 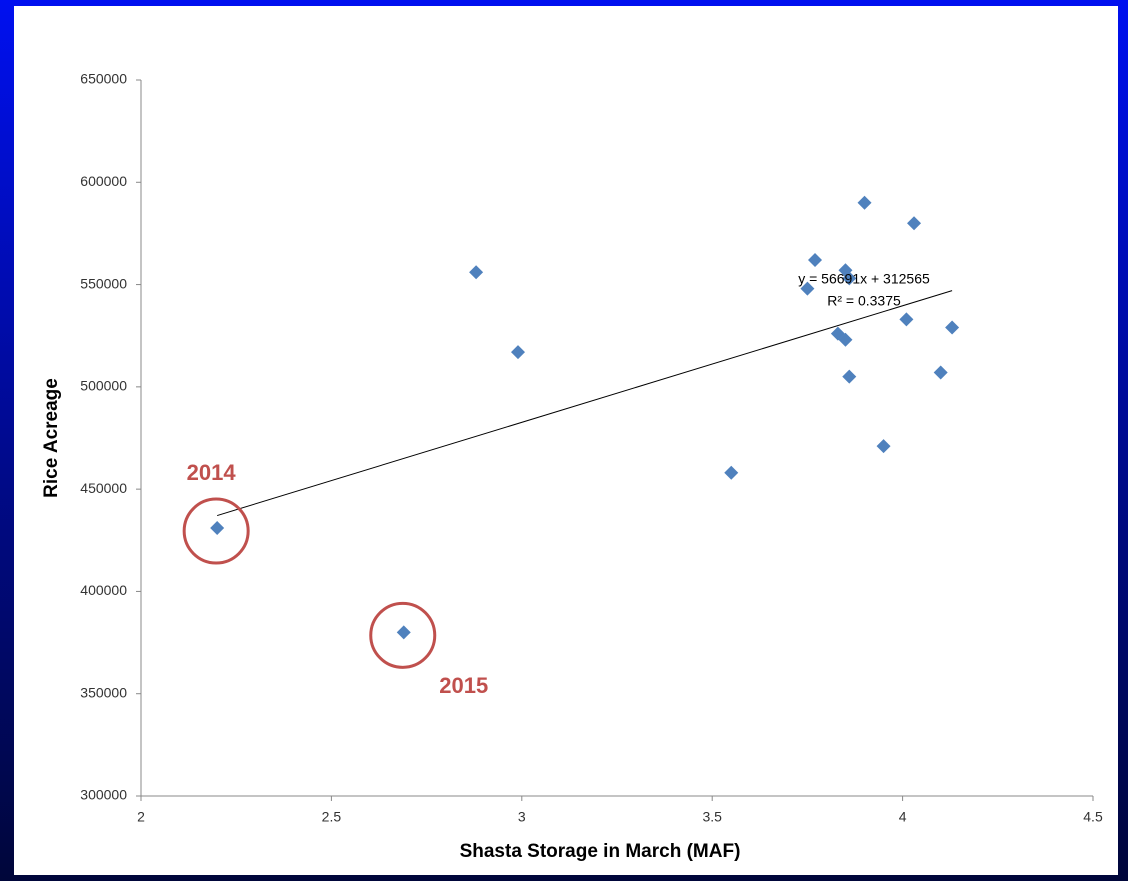 I want to click on x-tick-label: 3.5, so click(x=712, y=817).